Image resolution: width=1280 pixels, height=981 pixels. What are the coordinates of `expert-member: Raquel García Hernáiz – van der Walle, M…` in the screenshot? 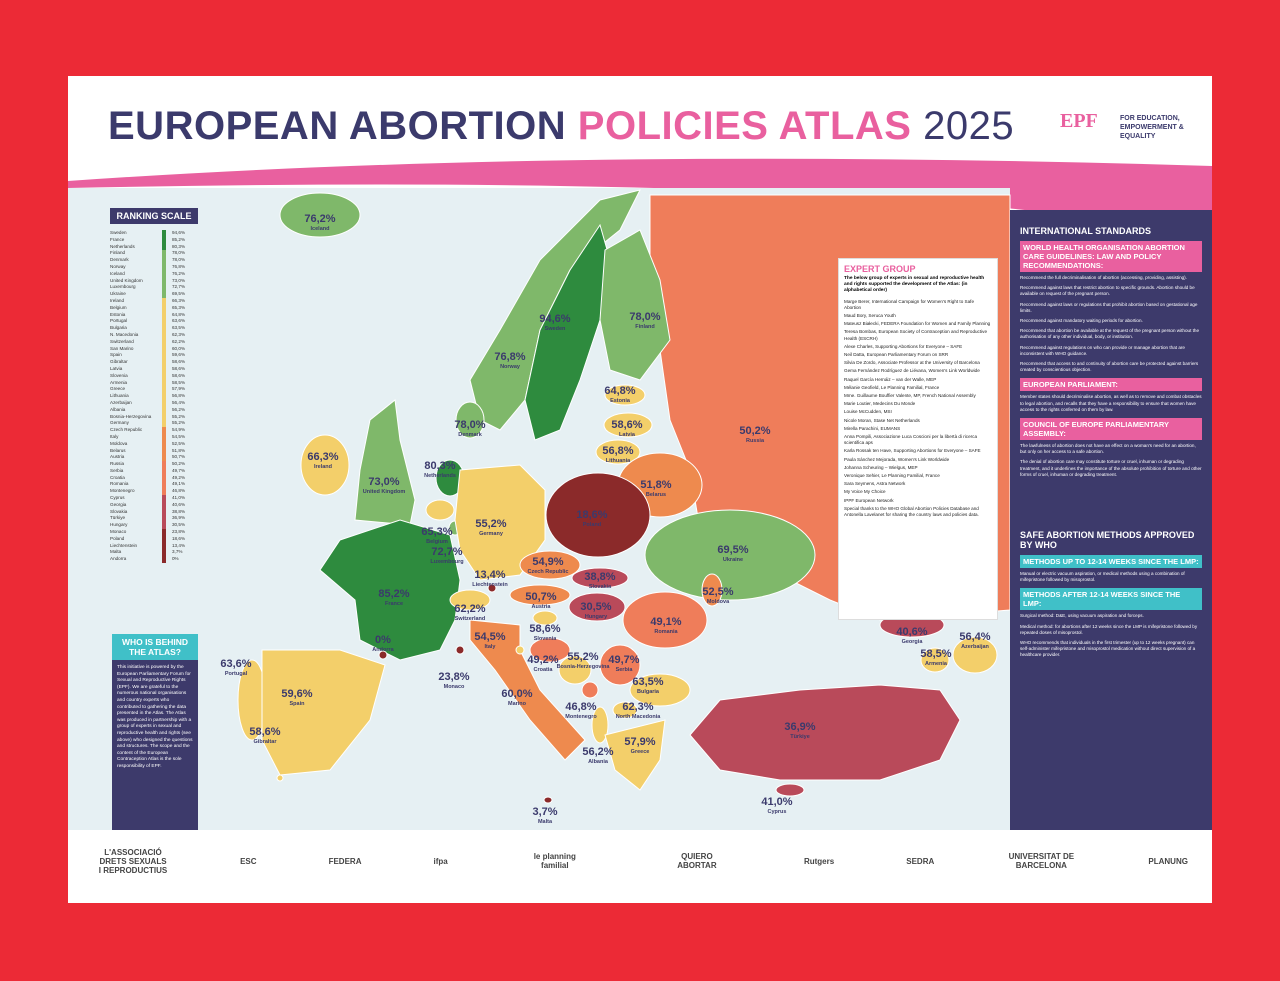 It's located at (890, 379).